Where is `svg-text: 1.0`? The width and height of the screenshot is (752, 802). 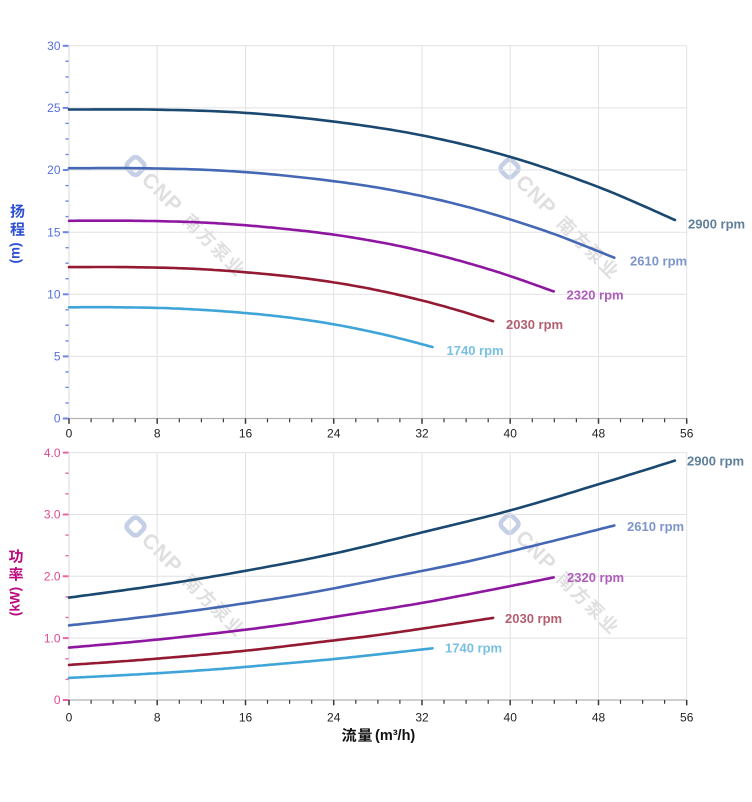
svg-text: 1.0 is located at coordinates (52, 638).